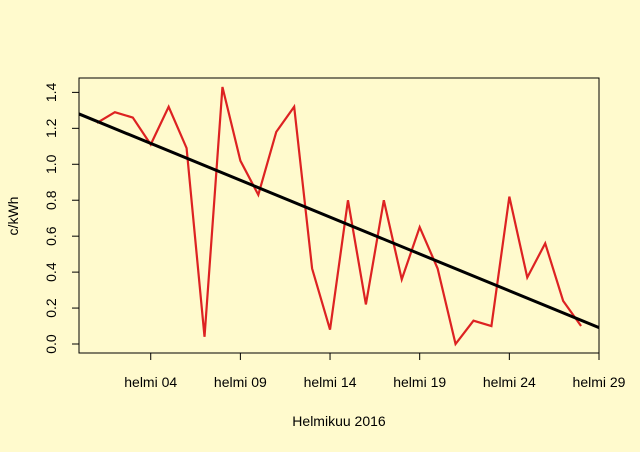  I want to click on x-tick-label: helmi 04, so click(150, 382).